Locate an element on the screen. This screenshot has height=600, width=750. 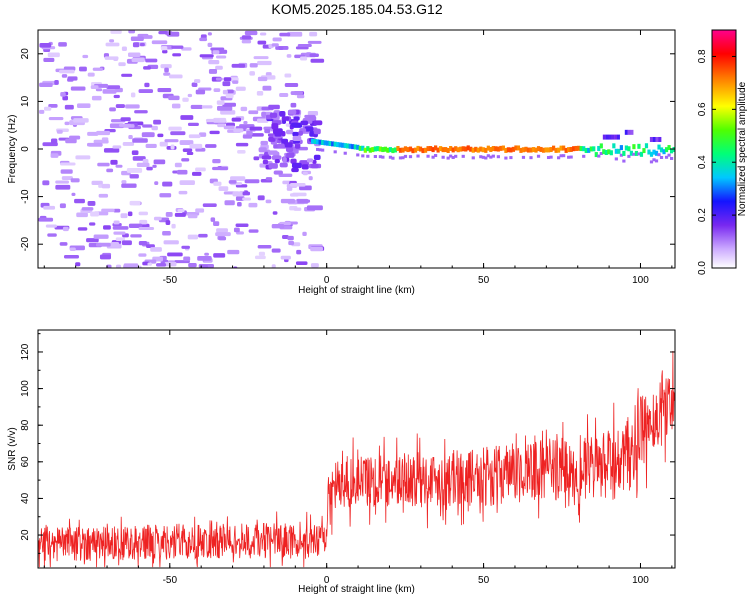
x-tick-label: -50 is located at coordinates (170, 580).